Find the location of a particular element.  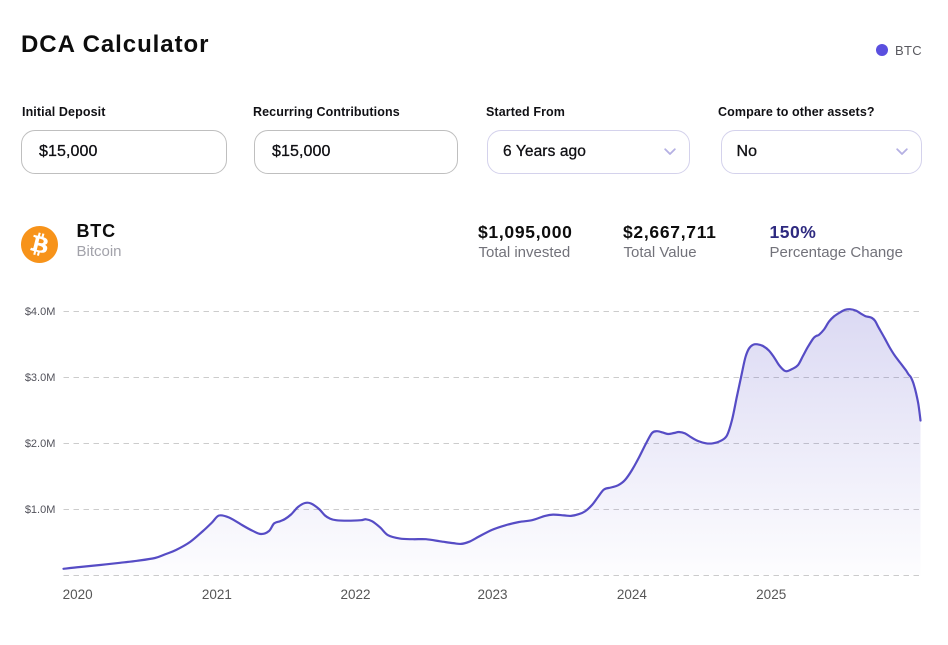

svg-text: 2023 is located at coordinates (492, 594).